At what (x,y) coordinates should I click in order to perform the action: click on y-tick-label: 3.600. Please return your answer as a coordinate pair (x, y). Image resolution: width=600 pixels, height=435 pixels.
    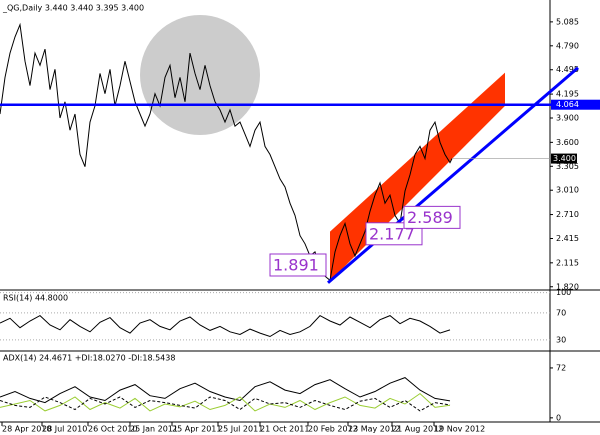
    Looking at the image, I should click on (567, 142).